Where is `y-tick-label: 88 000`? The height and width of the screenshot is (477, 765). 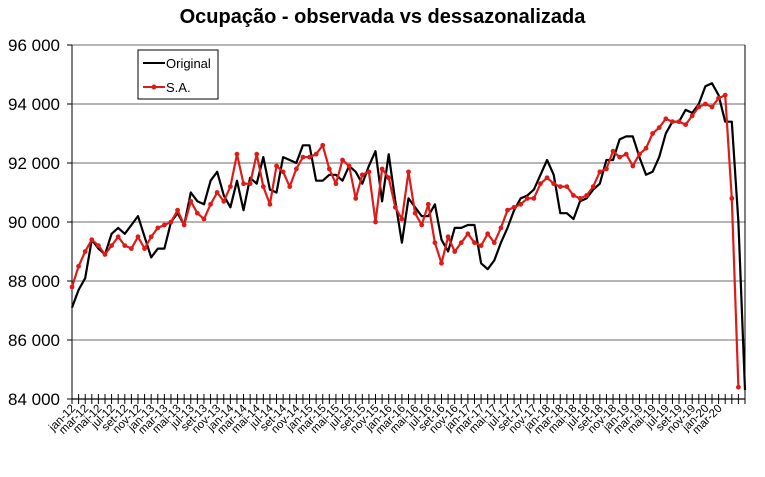
y-tick-label: 88 000 is located at coordinates (34, 281).